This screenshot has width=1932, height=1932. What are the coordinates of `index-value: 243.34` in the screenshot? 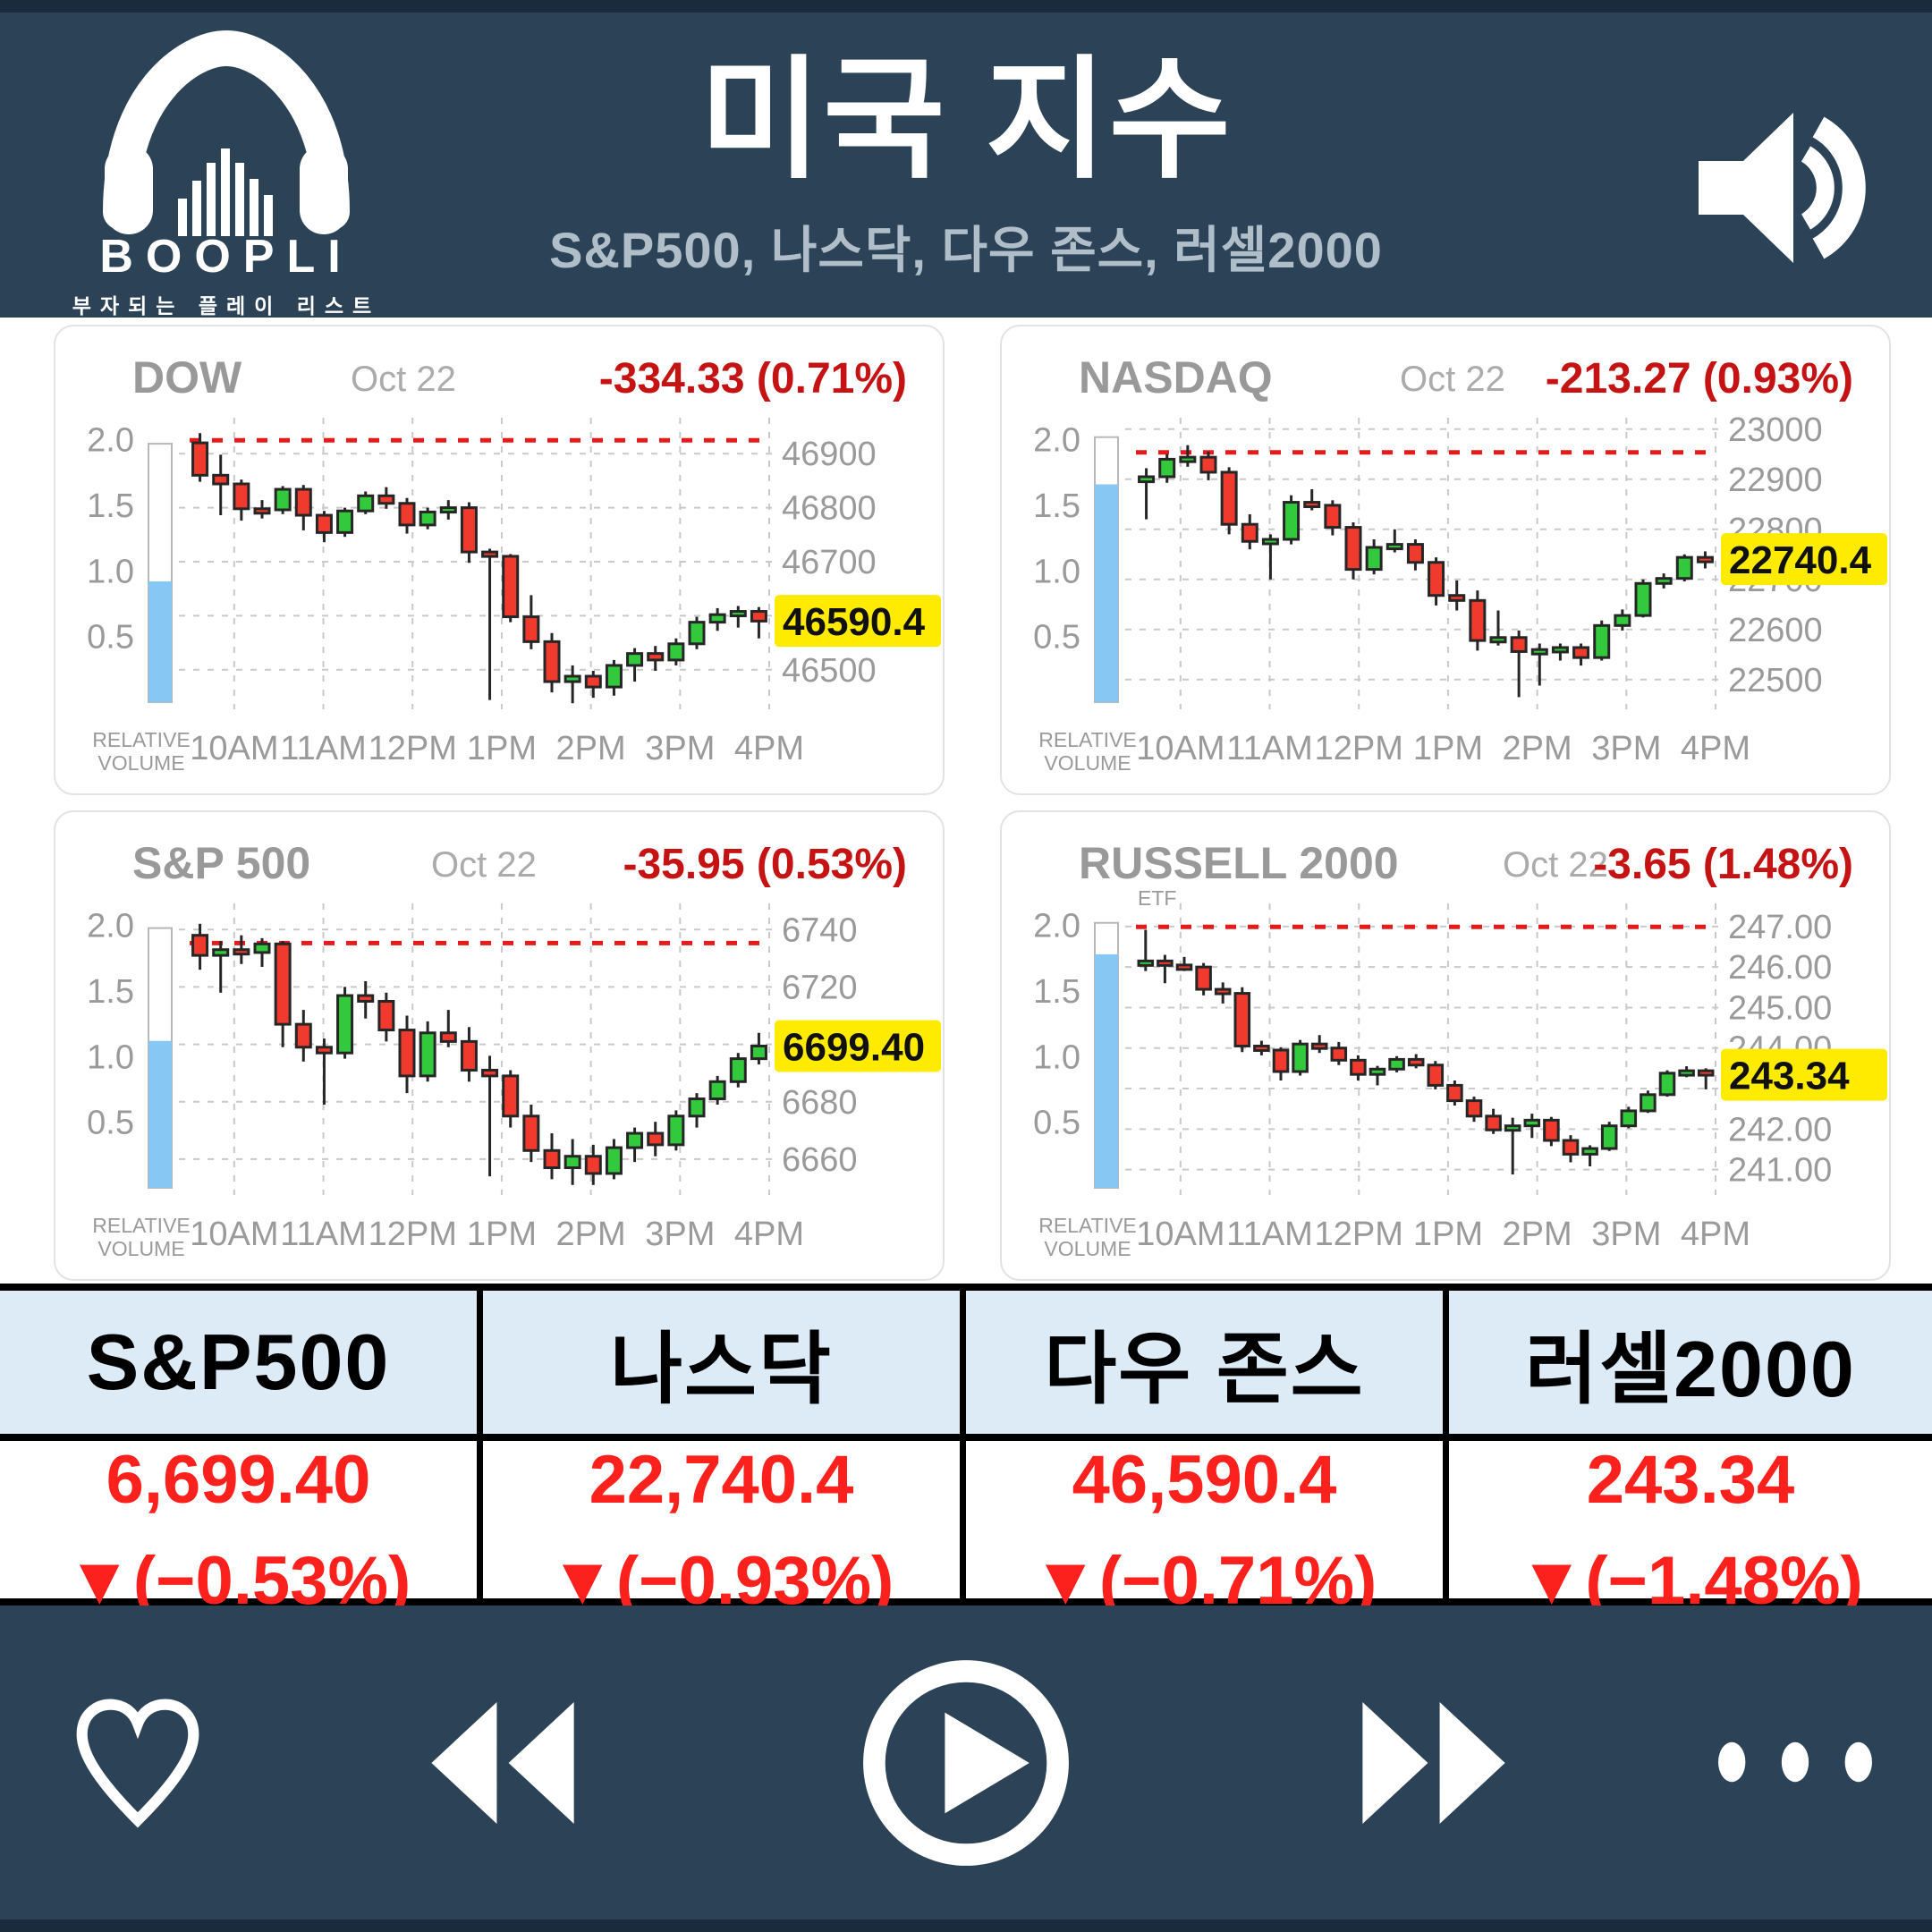 It's located at (1690, 1480).